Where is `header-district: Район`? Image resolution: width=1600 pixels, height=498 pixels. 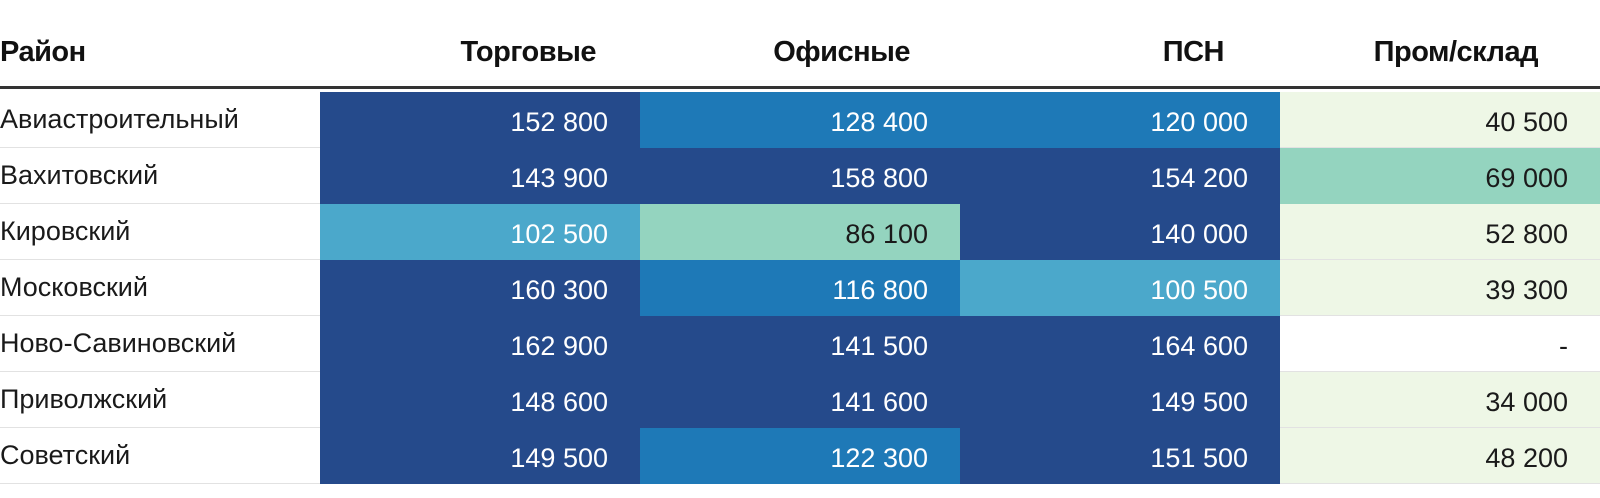
header-district: Район is located at coordinates (43, 52).